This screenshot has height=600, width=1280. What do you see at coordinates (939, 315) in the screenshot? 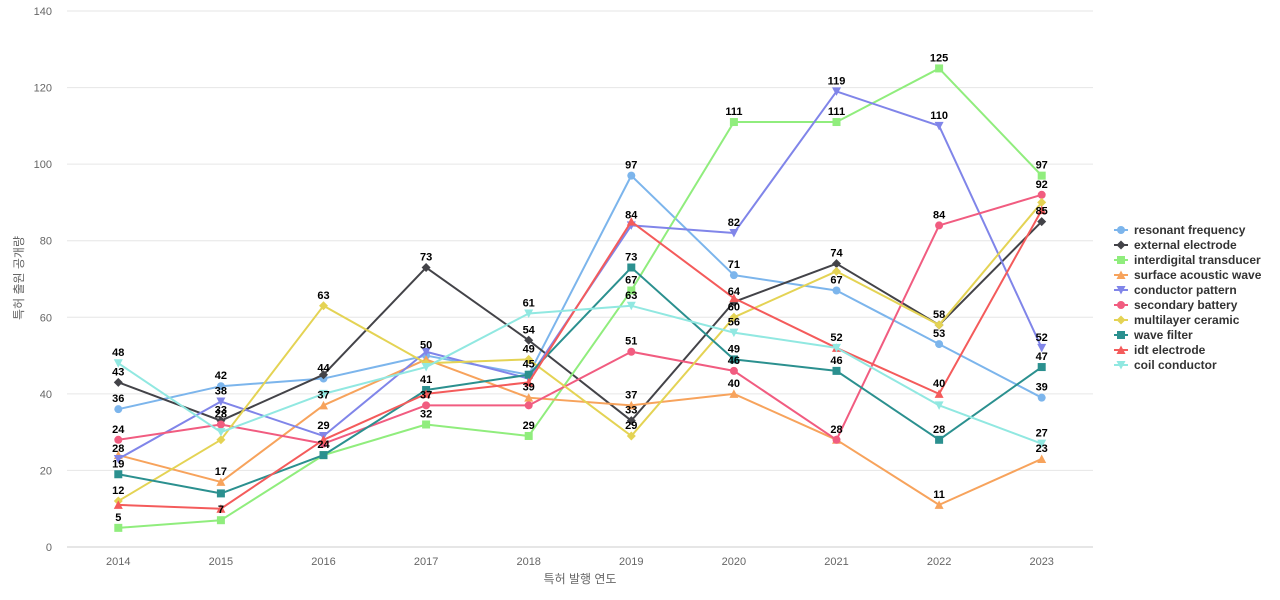
I see `data-label: 58` at bounding box center [939, 315].